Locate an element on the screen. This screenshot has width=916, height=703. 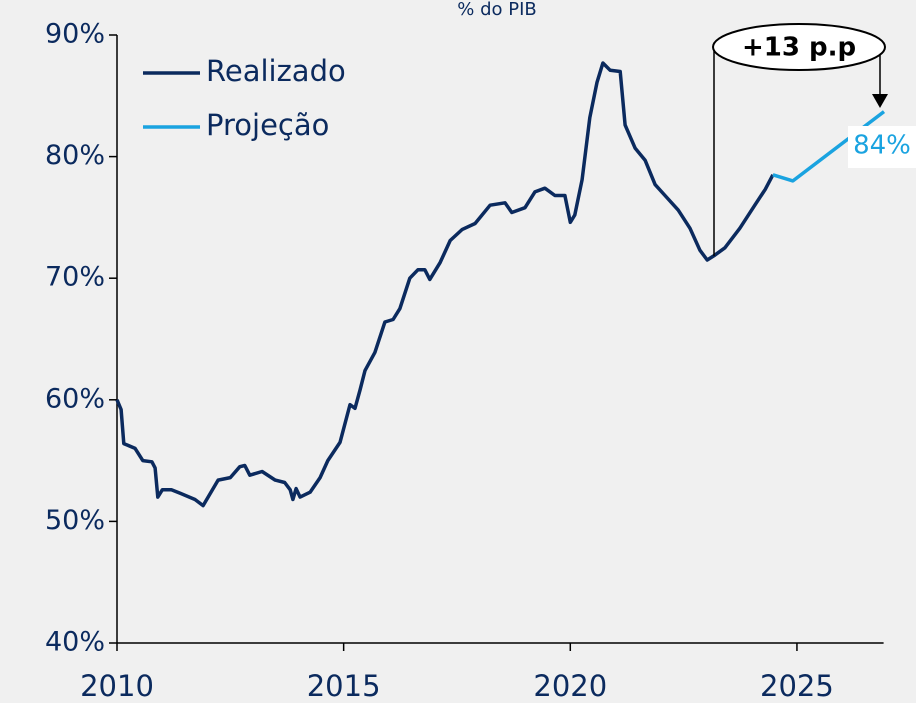
x-tick-label: 2015 is located at coordinates (344, 686).